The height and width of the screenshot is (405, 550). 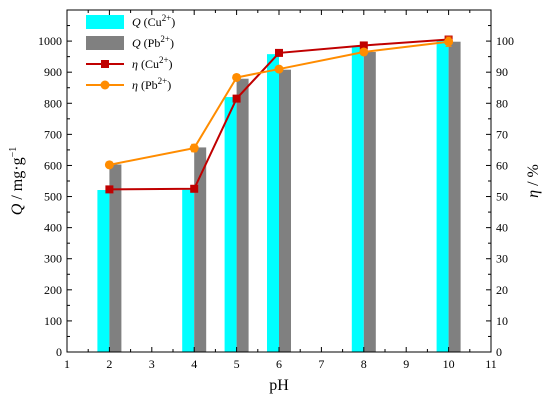 I want to click on y-right-tick-label: 70, so click(x=502, y=134).